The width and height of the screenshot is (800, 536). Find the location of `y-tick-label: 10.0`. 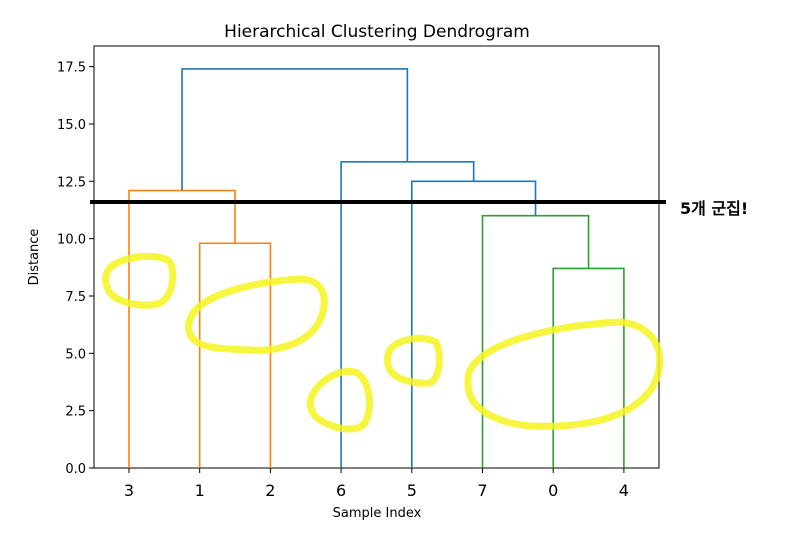

y-tick-label: 10.0 is located at coordinates (71, 240).